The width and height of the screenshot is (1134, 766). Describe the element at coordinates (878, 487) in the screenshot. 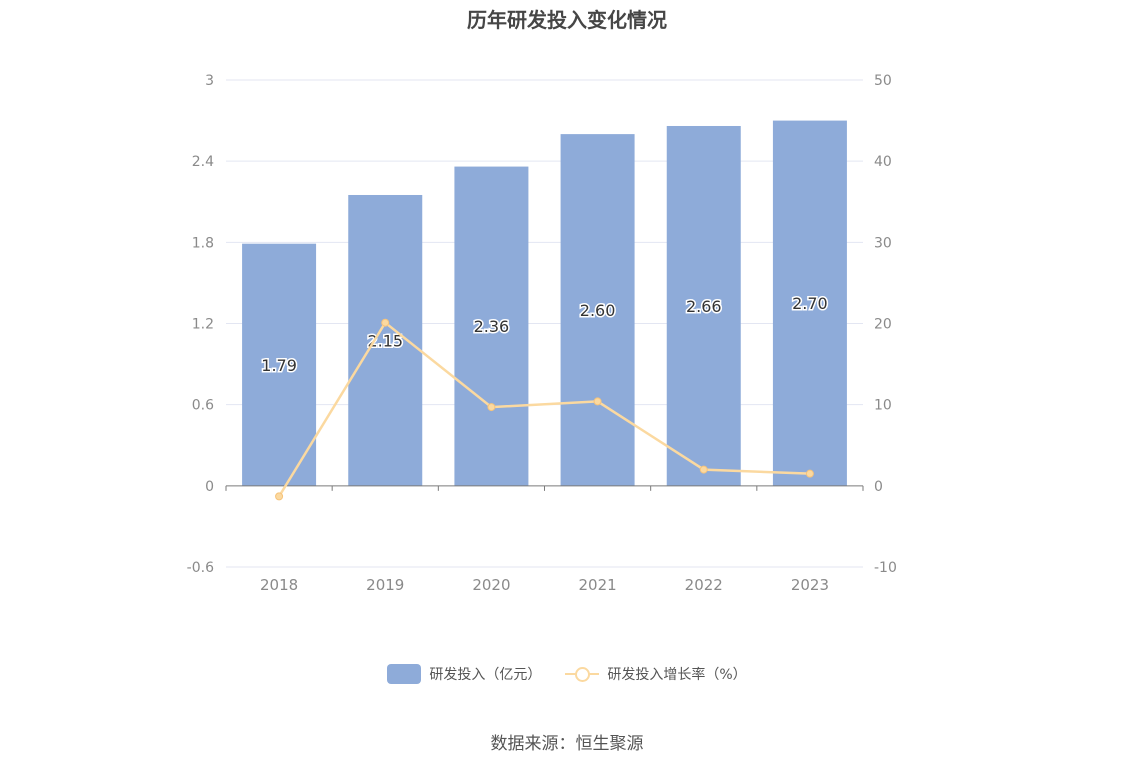

I see `right-axis-tick-label: 0` at that location.